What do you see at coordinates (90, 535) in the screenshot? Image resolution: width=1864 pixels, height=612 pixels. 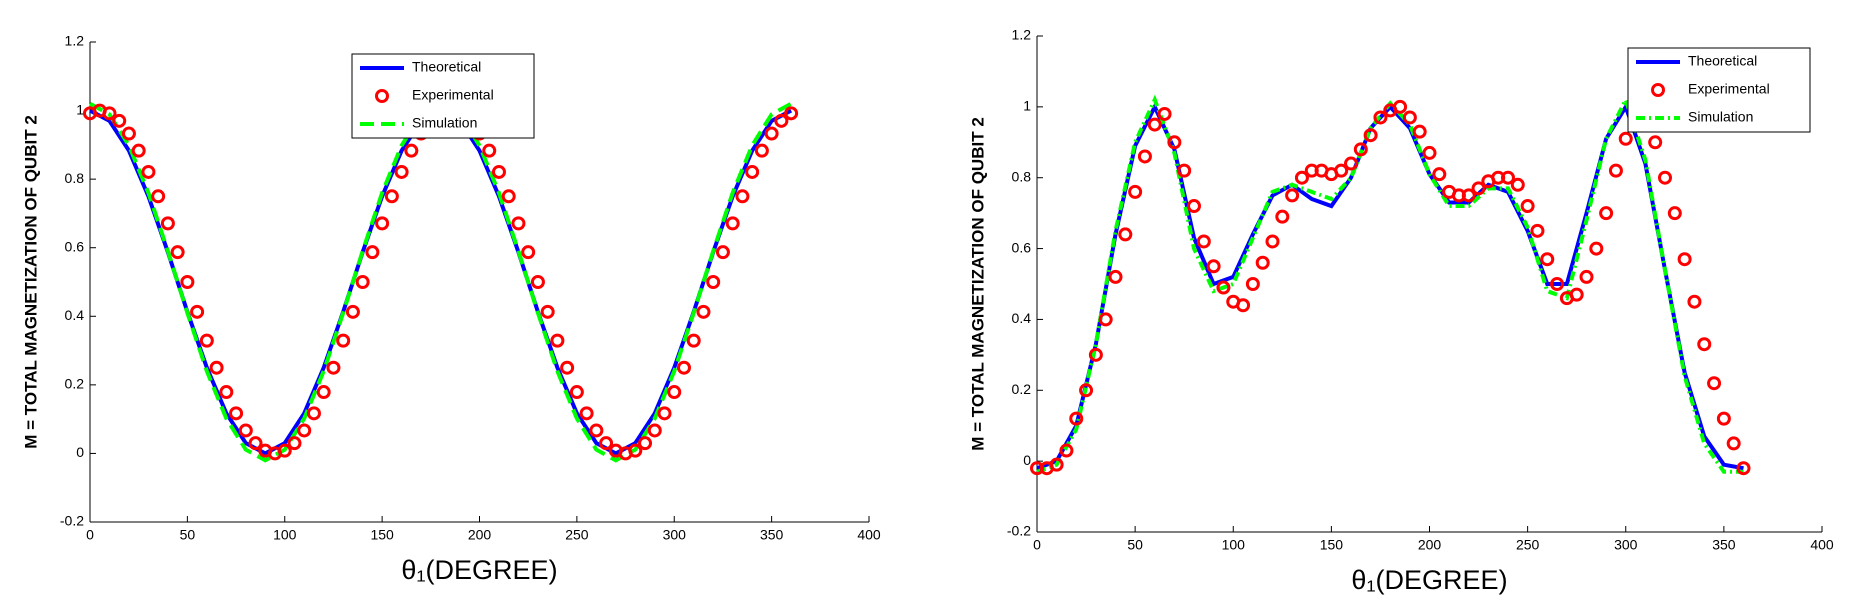 I see `x-tick-label: 0` at bounding box center [90, 535].